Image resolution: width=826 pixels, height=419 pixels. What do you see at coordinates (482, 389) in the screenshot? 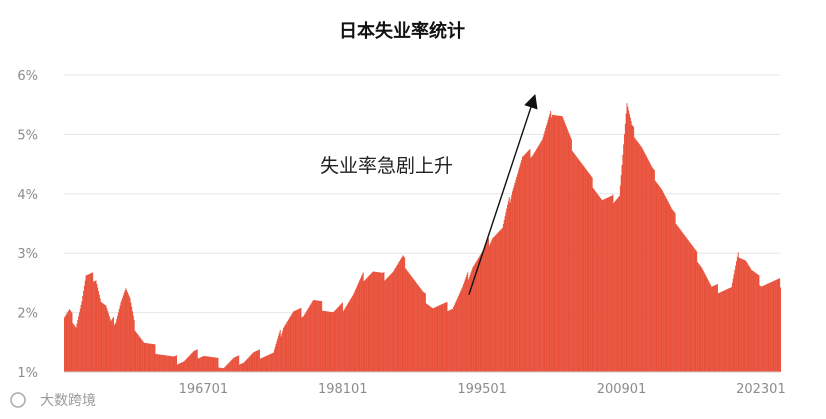
I see `x-tick-label: 199501` at bounding box center [482, 389].